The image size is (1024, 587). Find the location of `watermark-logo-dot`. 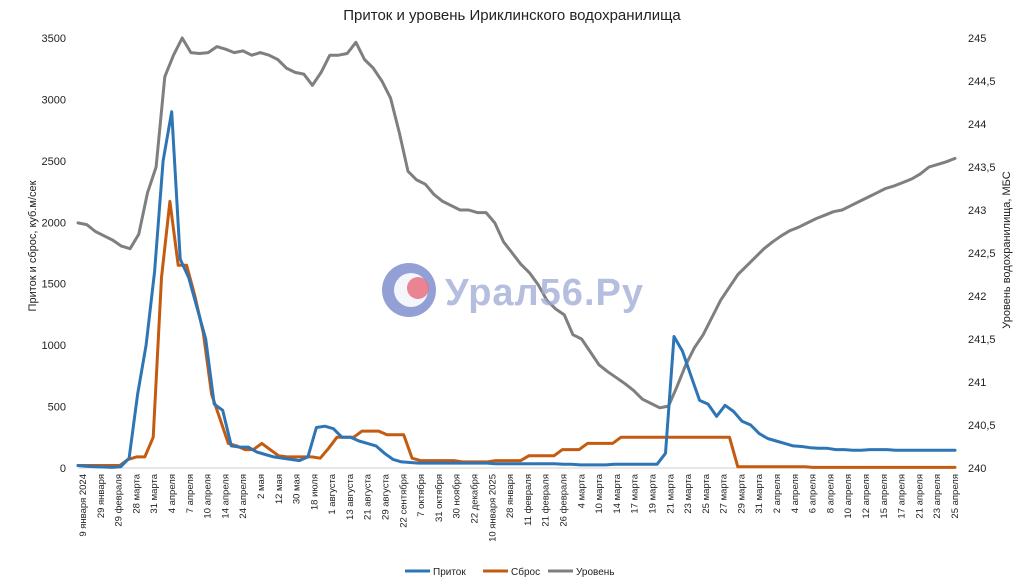

watermark-logo-dot is located at coordinates (418, 288).